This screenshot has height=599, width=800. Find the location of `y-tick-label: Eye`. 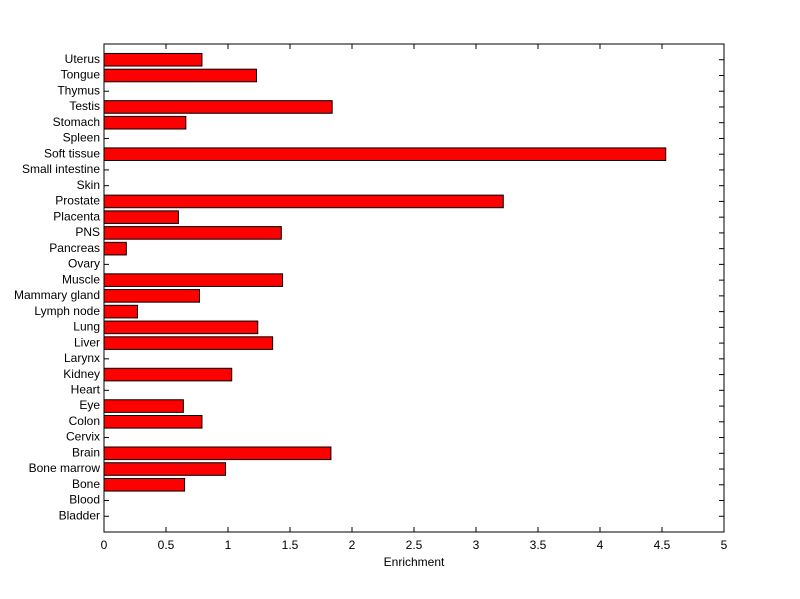

y-tick-label: Eye is located at coordinates (89, 405).